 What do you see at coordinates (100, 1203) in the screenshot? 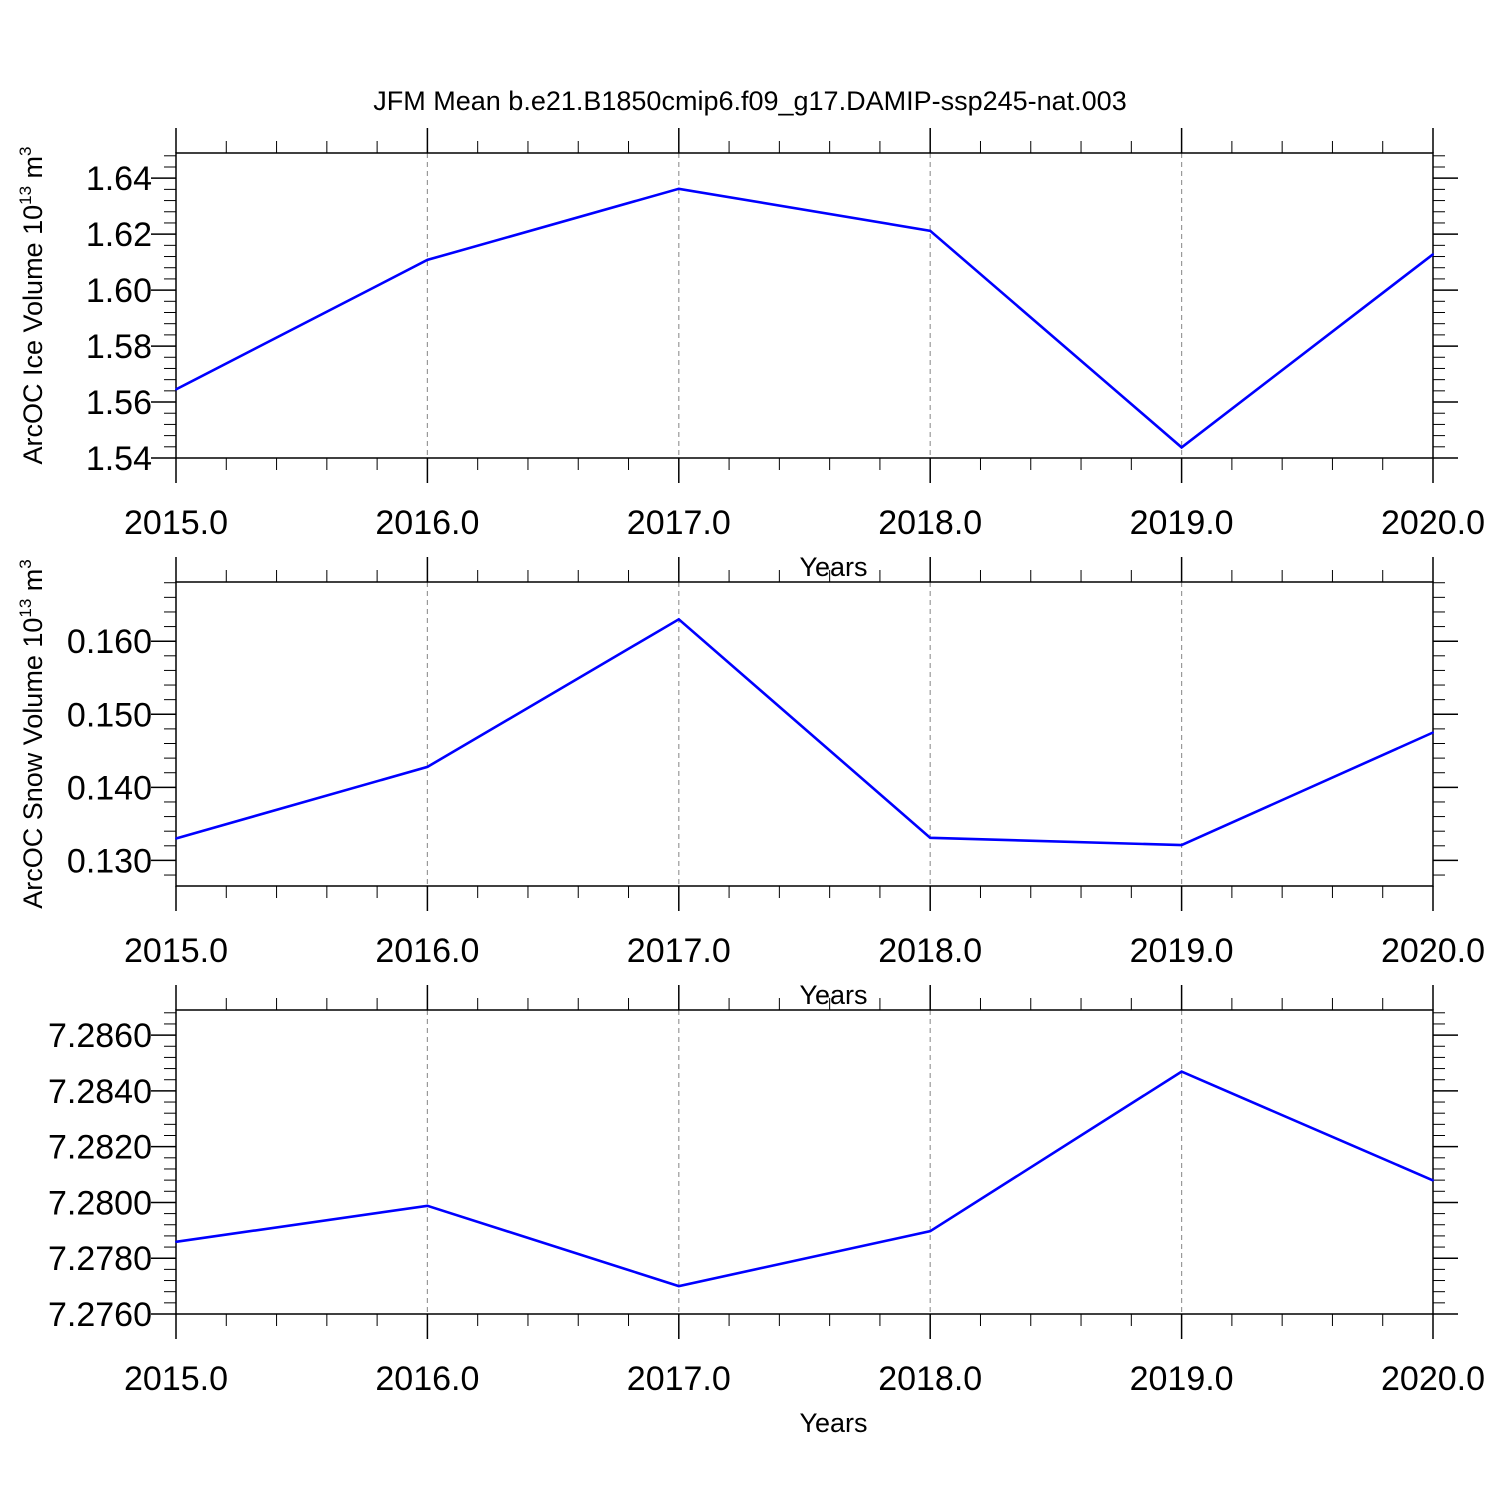
I see `y-tick-label: 7.2800` at bounding box center [100, 1203].